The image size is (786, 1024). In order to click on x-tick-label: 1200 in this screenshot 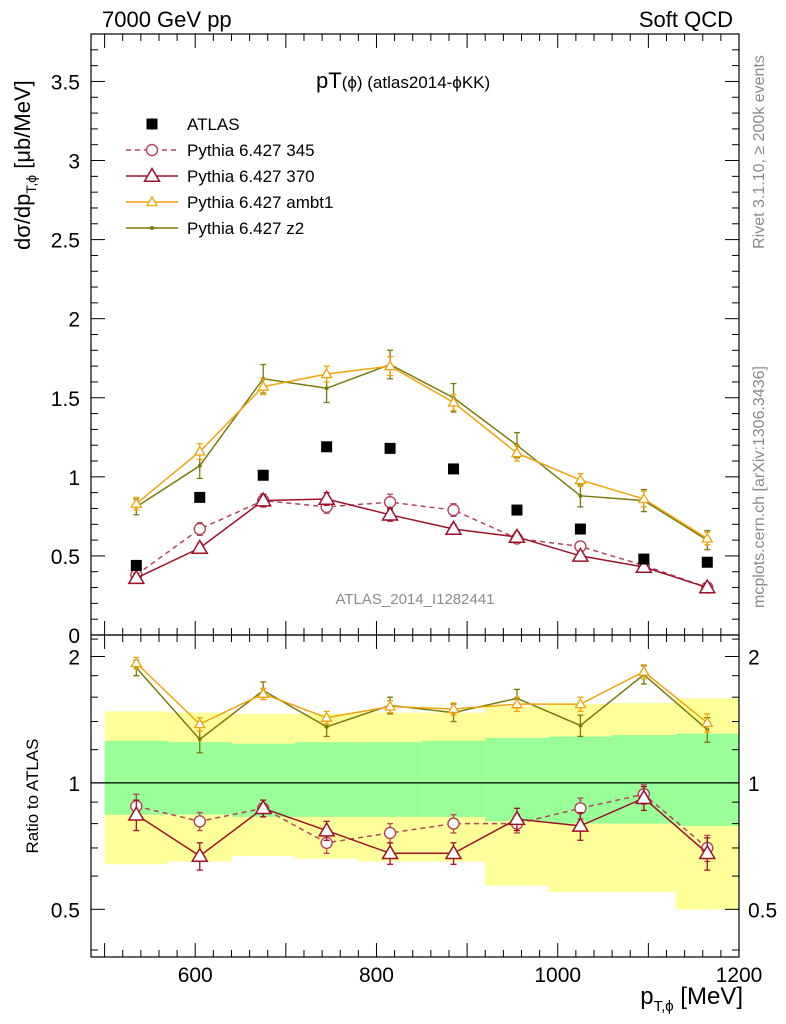, I will do `click(739, 975)`.